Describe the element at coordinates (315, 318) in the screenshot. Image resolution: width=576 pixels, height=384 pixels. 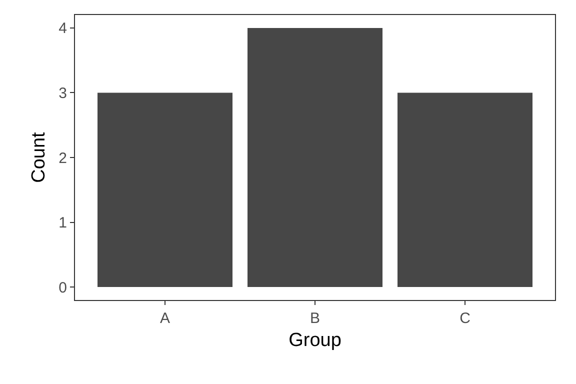
I see `x-tick-label: B` at that location.